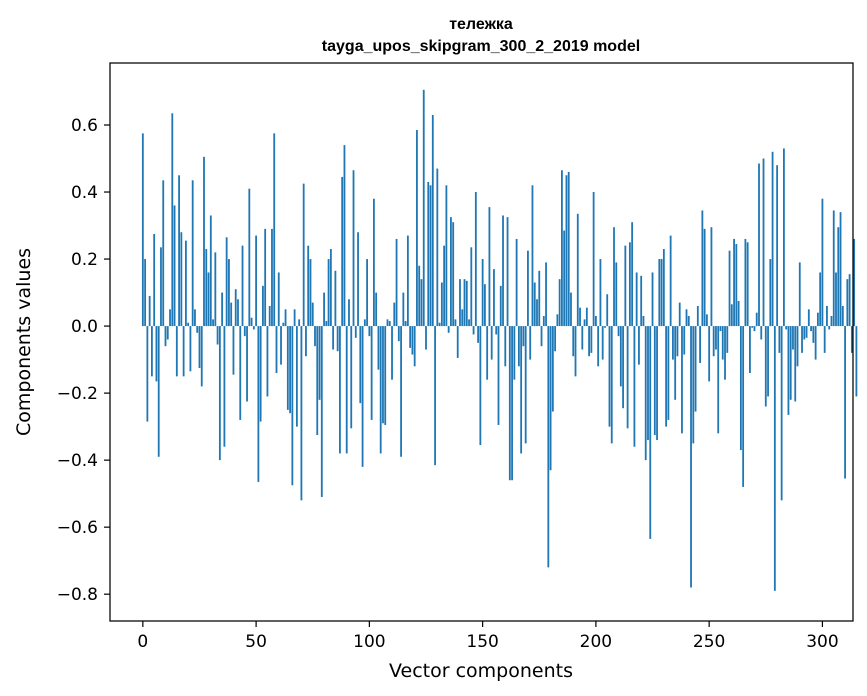 The width and height of the screenshot is (867, 696). What do you see at coordinates (24, 342) in the screenshot?
I see `y-axis-label: Components values` at bounding box center [24, 342].